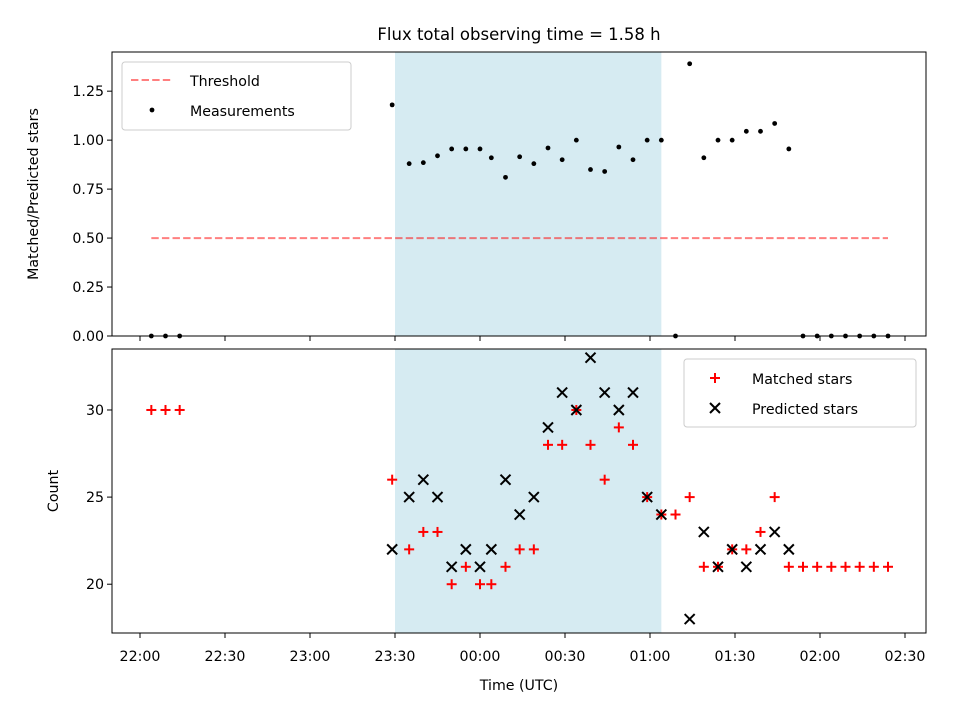 Image resolution: width=960 pixels, height=720 pixels. Describe the element at coordinates (650, 657) in the screenshot. I see `x-tick-label: 01:00` at that location.